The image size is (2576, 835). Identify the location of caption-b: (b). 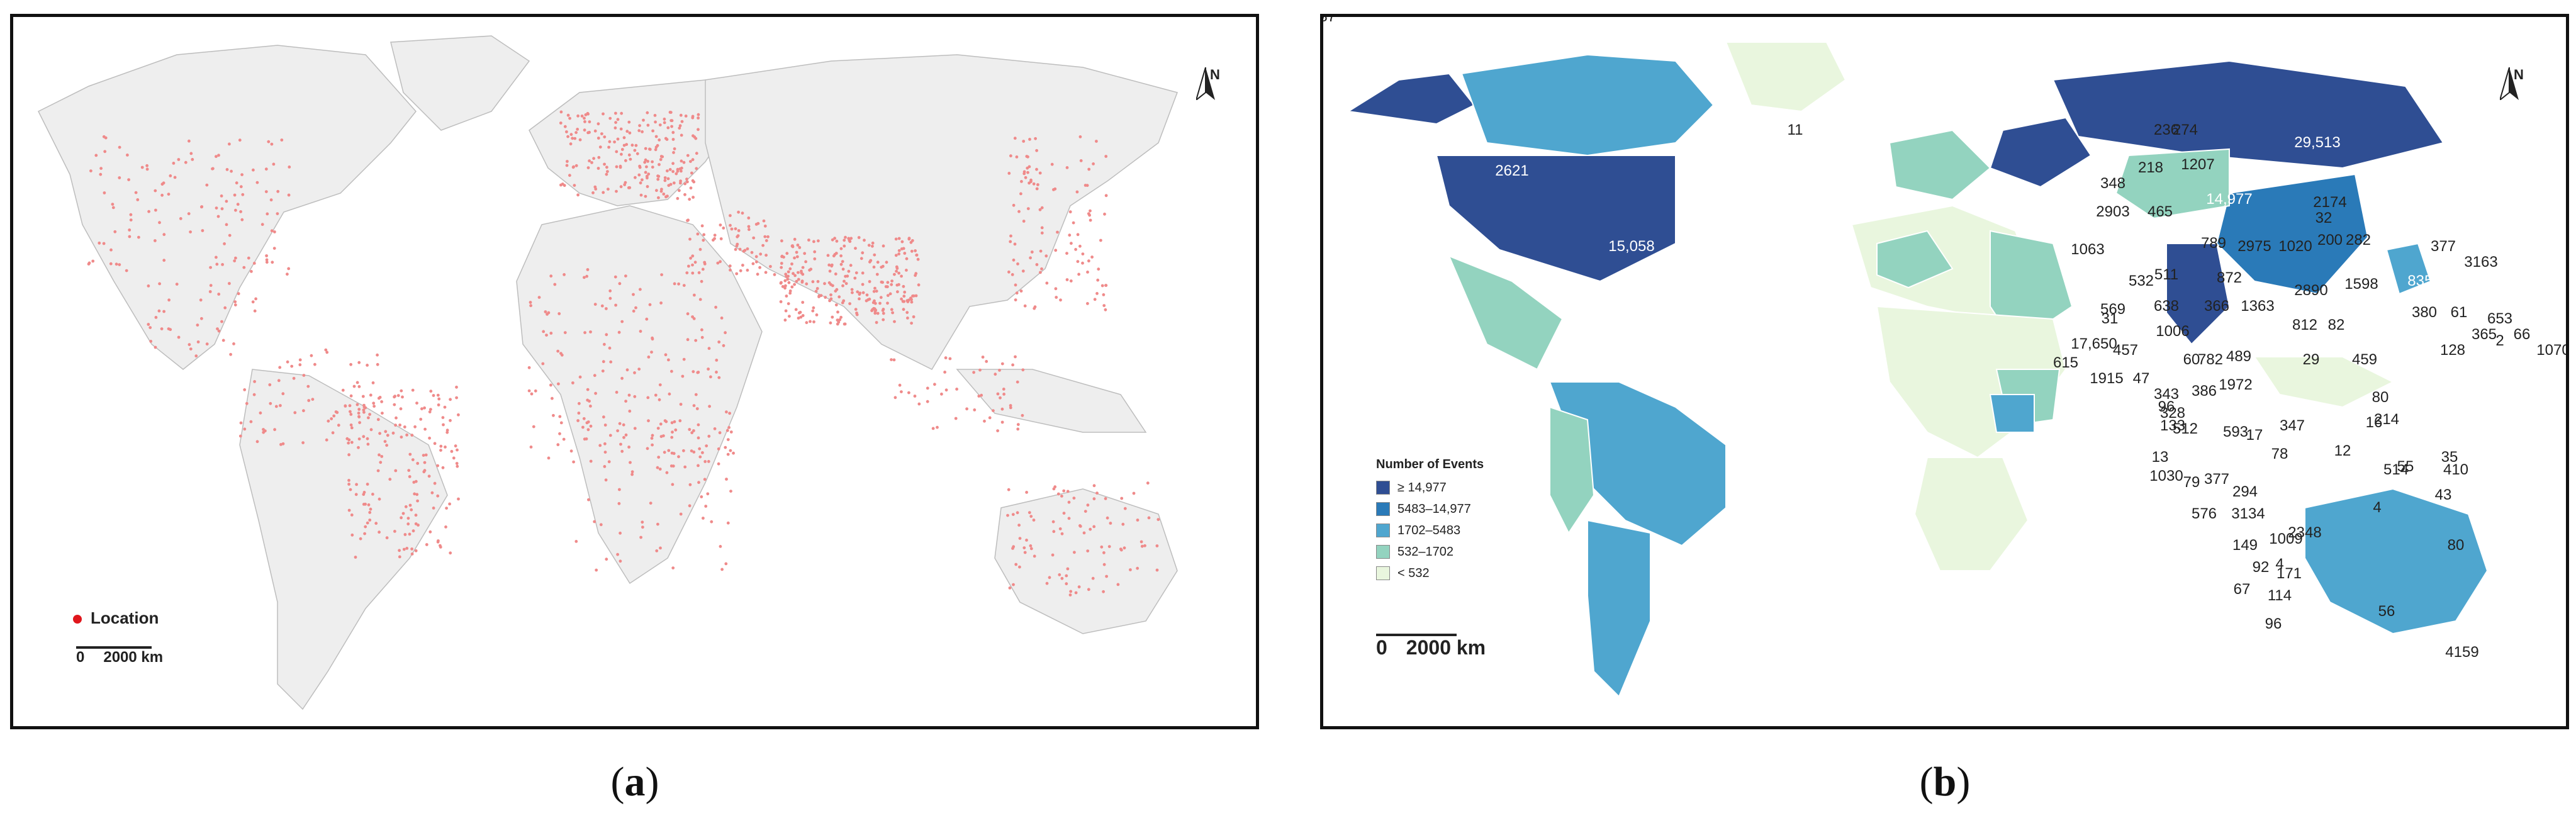
(1945, 782).